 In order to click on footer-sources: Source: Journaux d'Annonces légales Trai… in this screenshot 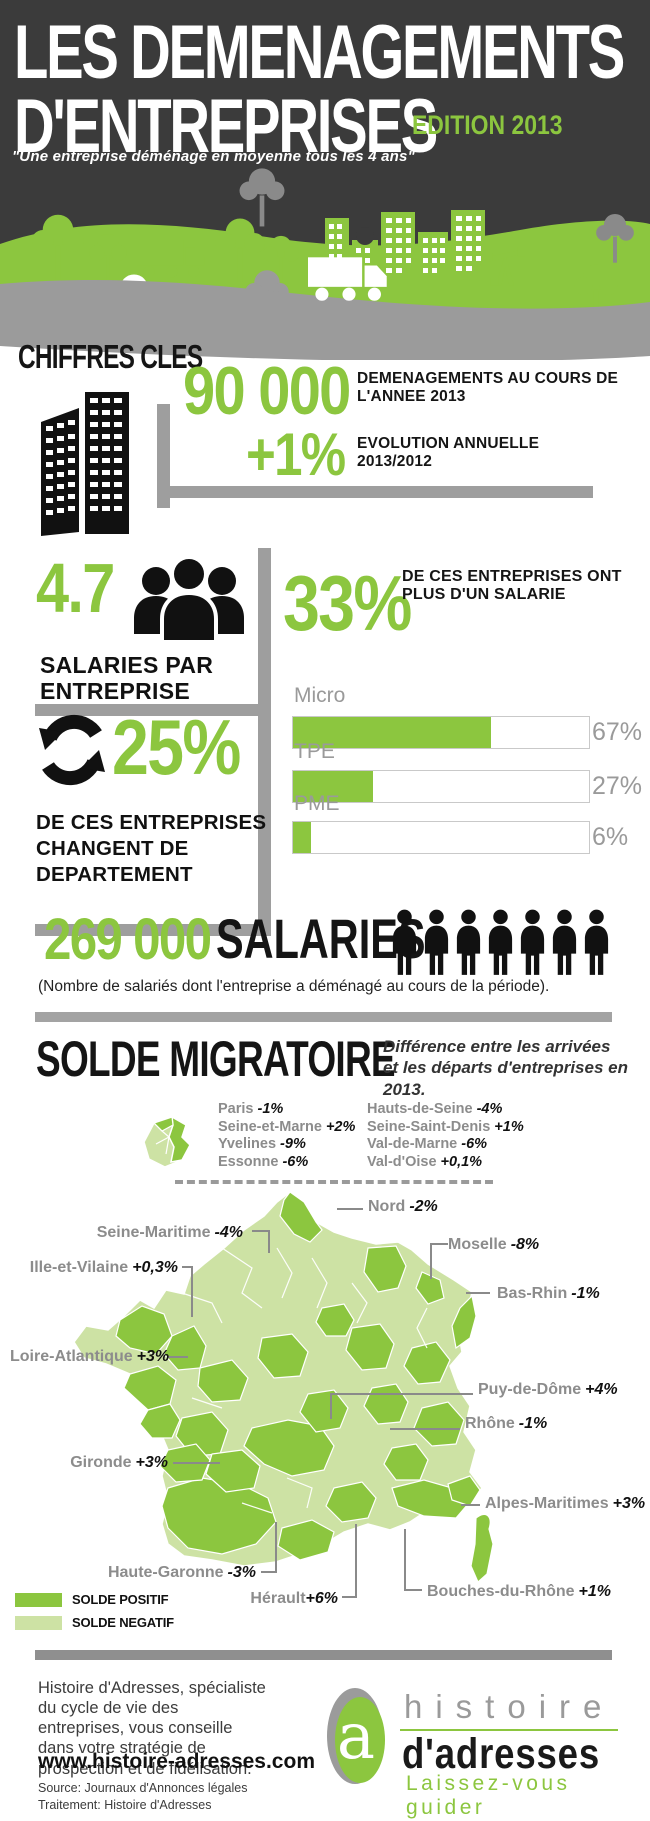, I will do `click(142, 1797)`.